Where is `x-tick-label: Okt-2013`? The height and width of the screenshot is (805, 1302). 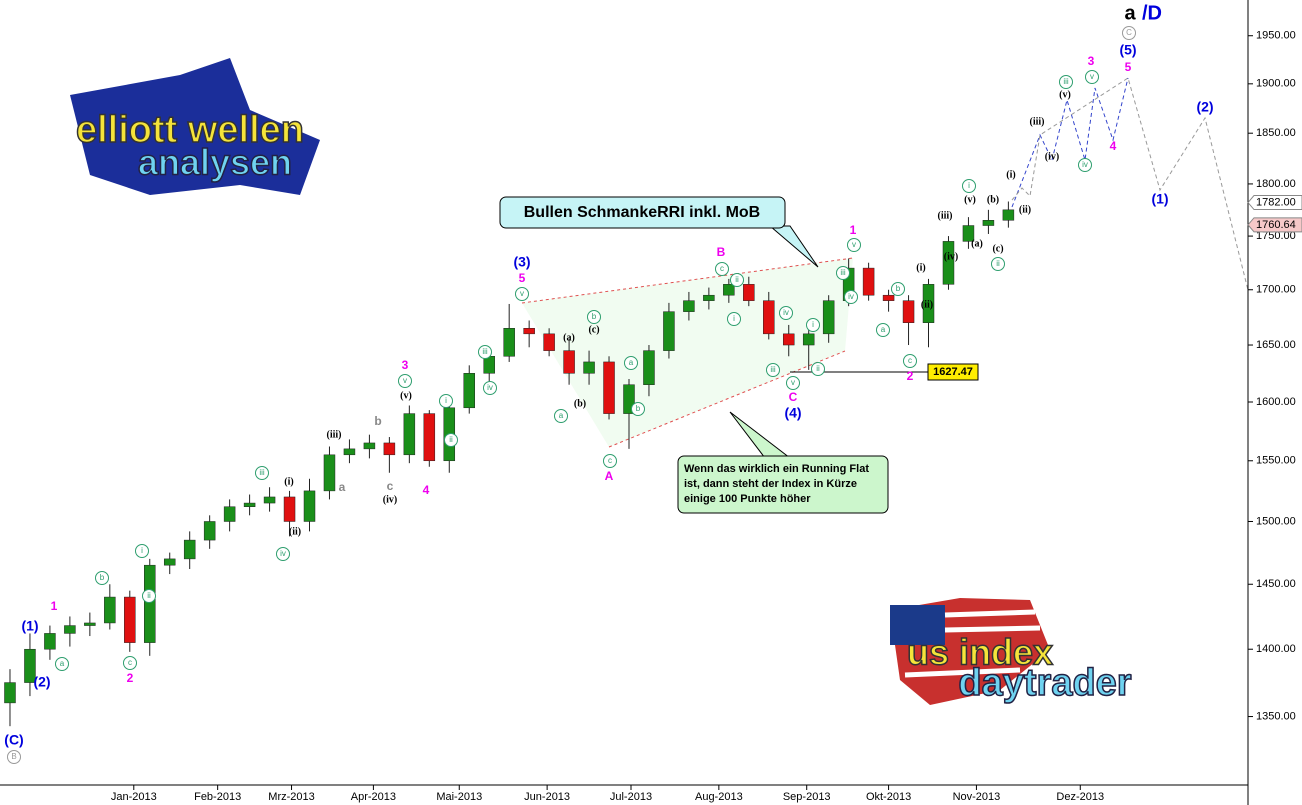 x-tick-label: Okt-2013 is located at coordinates (888, 797).